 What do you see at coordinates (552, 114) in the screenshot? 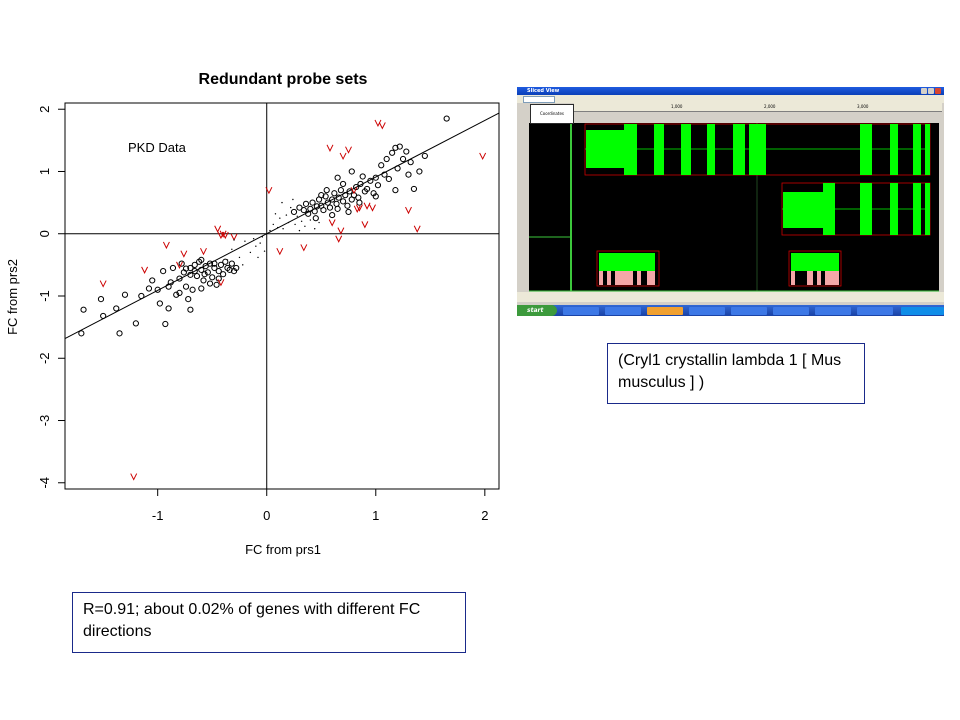
I see `coordinates-button: Coordinates` at bounding box center [552, 114].